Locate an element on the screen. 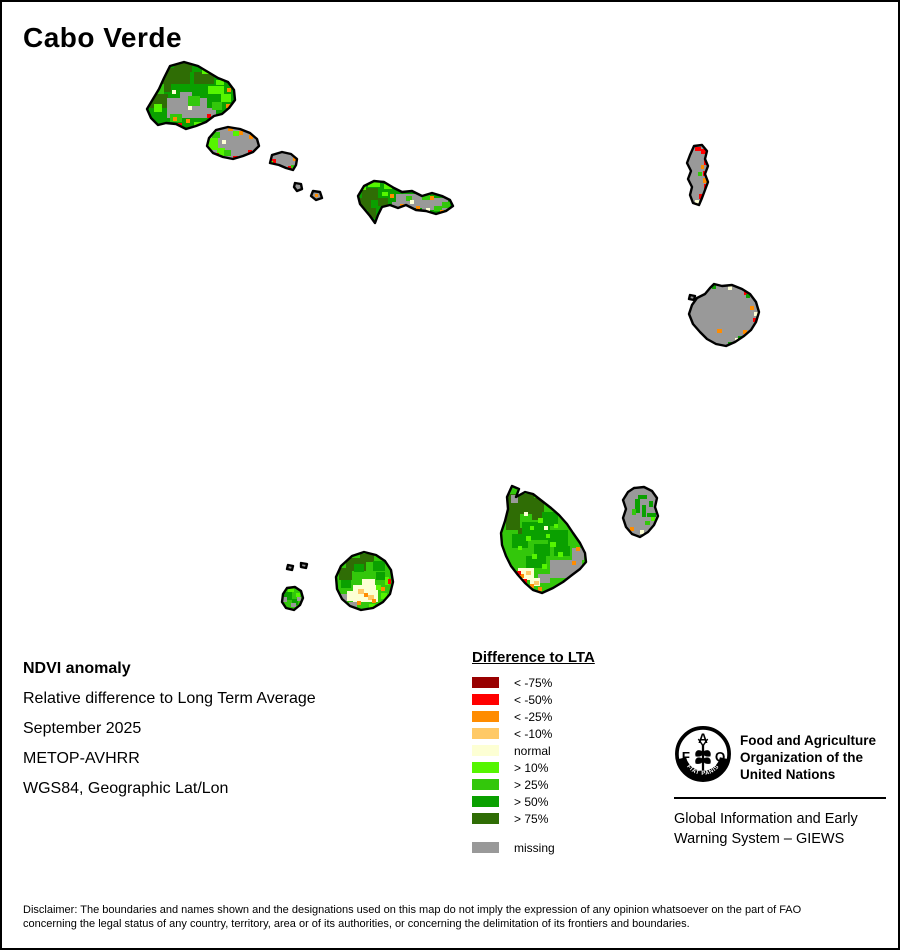 The height and width of the screenshot is (950, 900). info-line: September 2025 is located at coordinates (82, 728).